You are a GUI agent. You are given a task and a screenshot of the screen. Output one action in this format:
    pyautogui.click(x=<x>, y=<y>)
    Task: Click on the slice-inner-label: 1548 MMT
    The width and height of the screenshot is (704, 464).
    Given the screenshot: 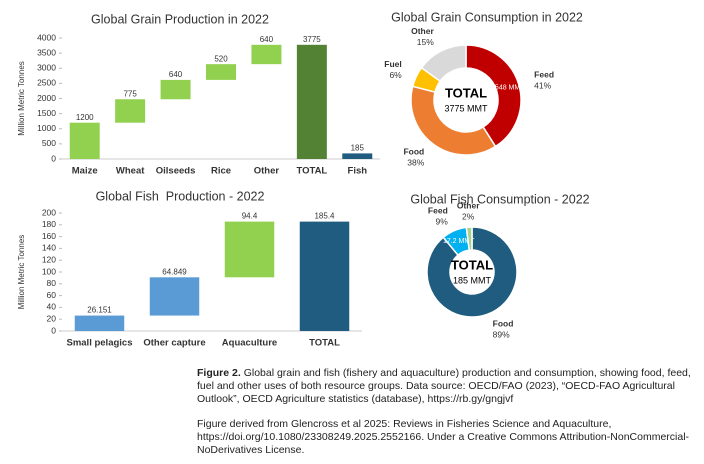 What is the action you would take?
    pyautogui.click(x=508, y=88)
    